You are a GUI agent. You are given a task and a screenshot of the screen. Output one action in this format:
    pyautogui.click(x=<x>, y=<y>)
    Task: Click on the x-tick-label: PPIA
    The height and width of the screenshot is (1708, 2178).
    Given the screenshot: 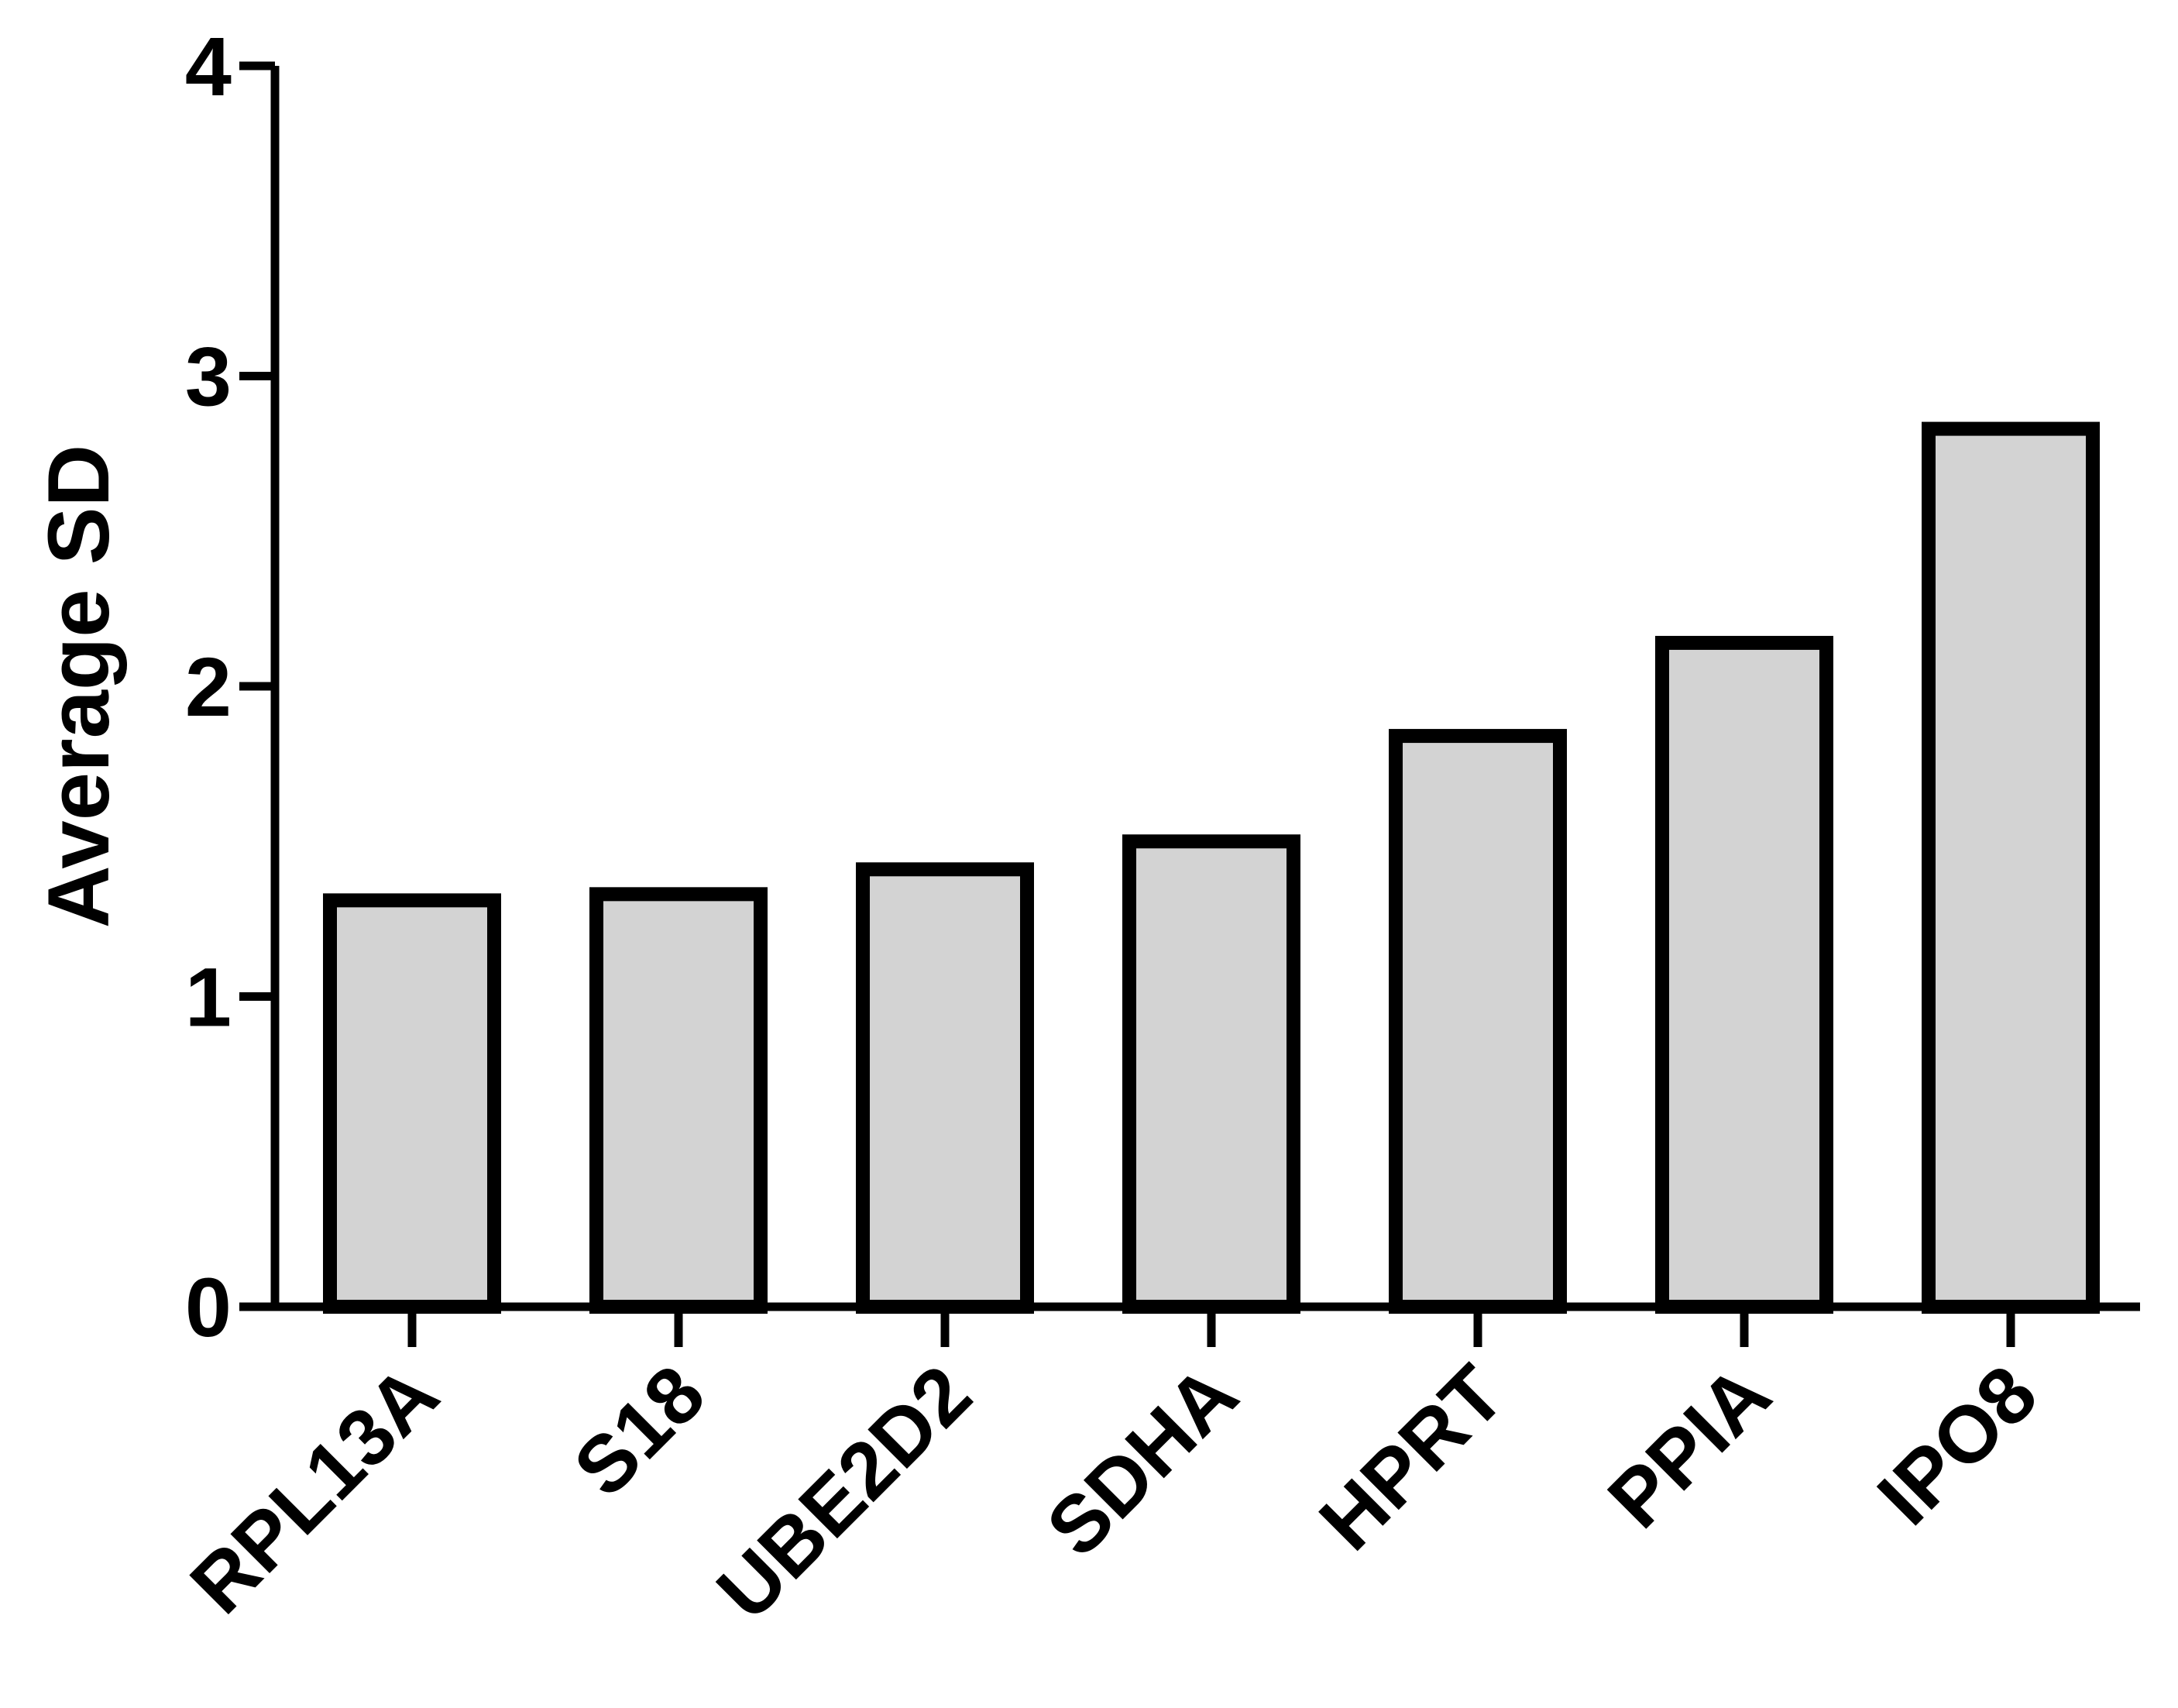 What is the action you would take?
    pyautogui.click(x=1690, y=1447)
    